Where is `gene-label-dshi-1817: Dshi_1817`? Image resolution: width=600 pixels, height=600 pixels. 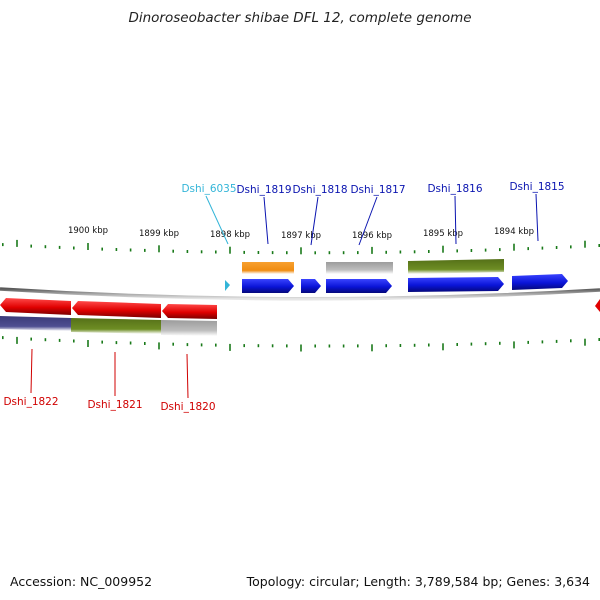
gene-label-dshi-1817: Dshi_1817 is located at coordinates (377, 190).